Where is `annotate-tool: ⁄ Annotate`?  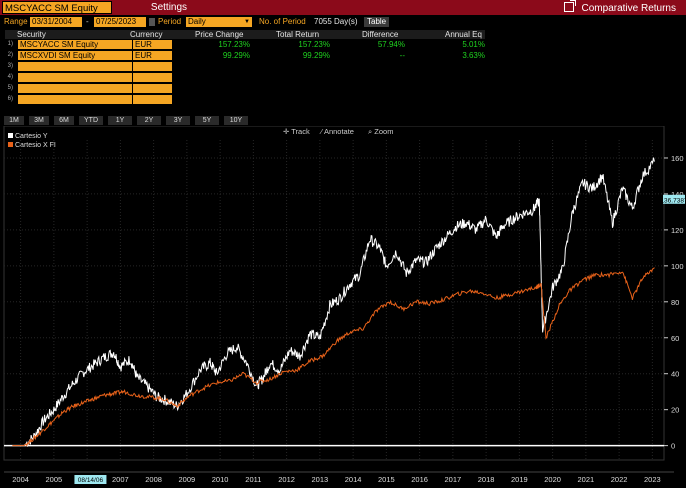
annotate-tool: ⁄ Annotate is located at coordinates (337, 132).